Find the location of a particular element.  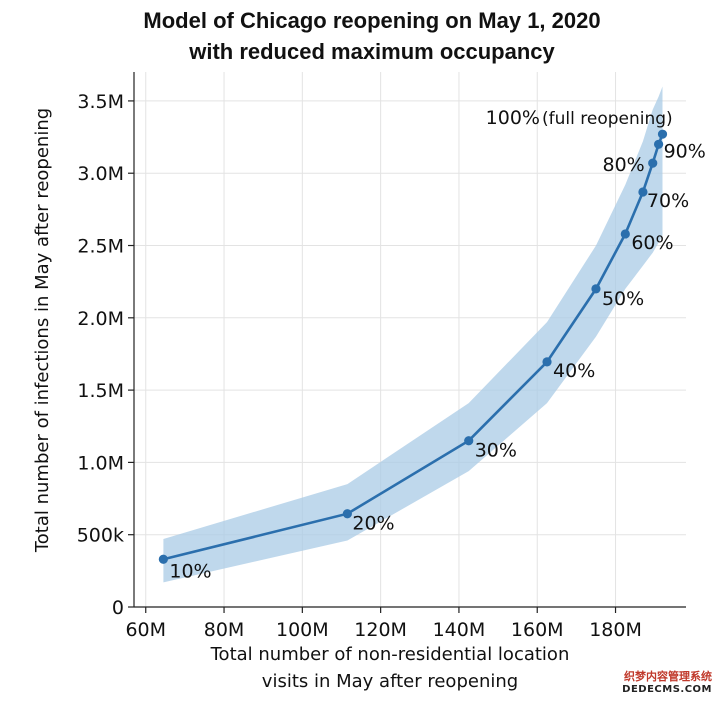

y-tick-label: 2.5M is located at coordinates (100, 247).